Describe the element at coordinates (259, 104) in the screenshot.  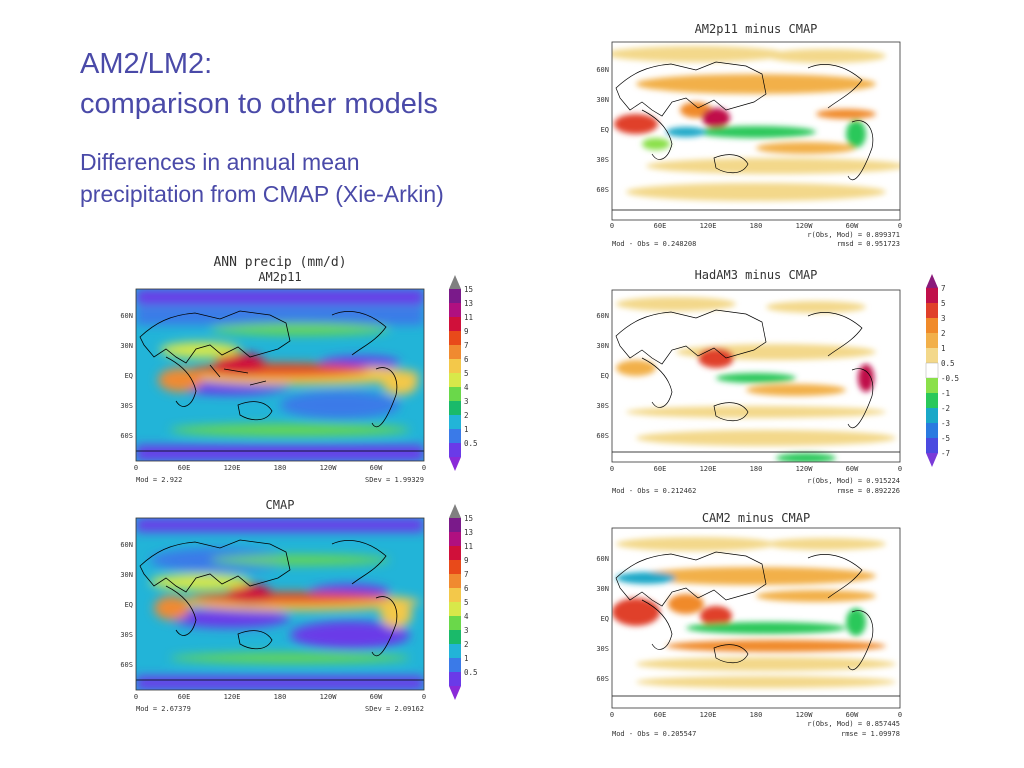
I see `slide-title-line-2: comparison to other models` at that location.